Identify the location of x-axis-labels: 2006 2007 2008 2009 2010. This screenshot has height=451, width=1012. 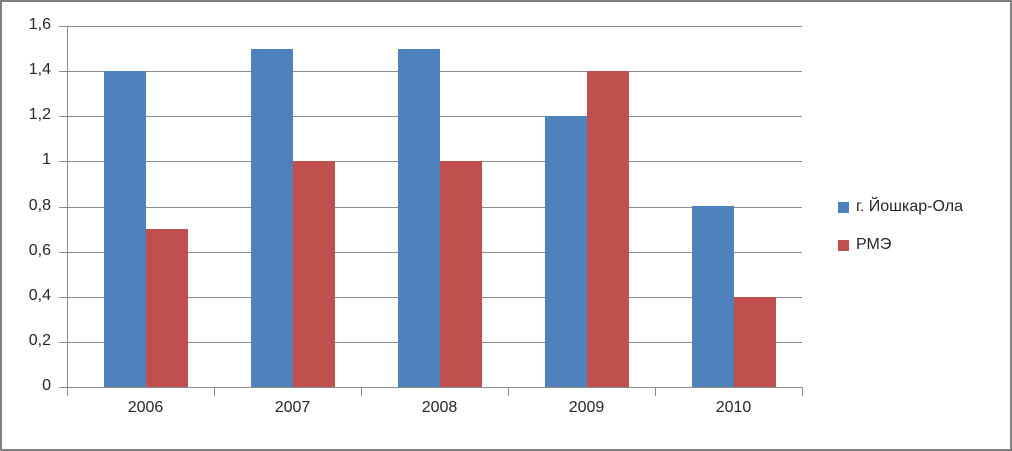
(434, 408).